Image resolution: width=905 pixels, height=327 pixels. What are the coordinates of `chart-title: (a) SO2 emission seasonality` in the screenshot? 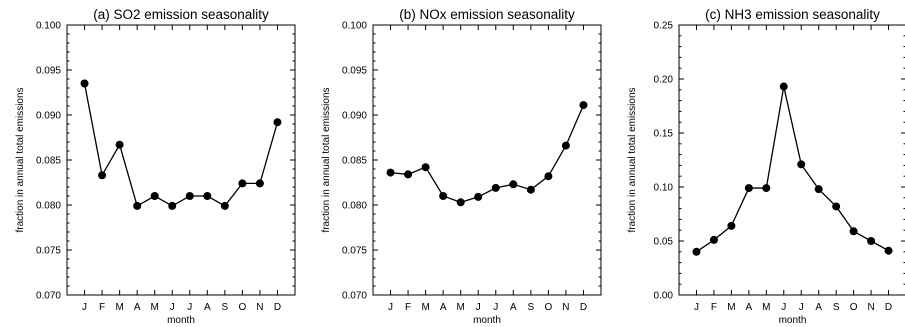 It's located at (181, 14).